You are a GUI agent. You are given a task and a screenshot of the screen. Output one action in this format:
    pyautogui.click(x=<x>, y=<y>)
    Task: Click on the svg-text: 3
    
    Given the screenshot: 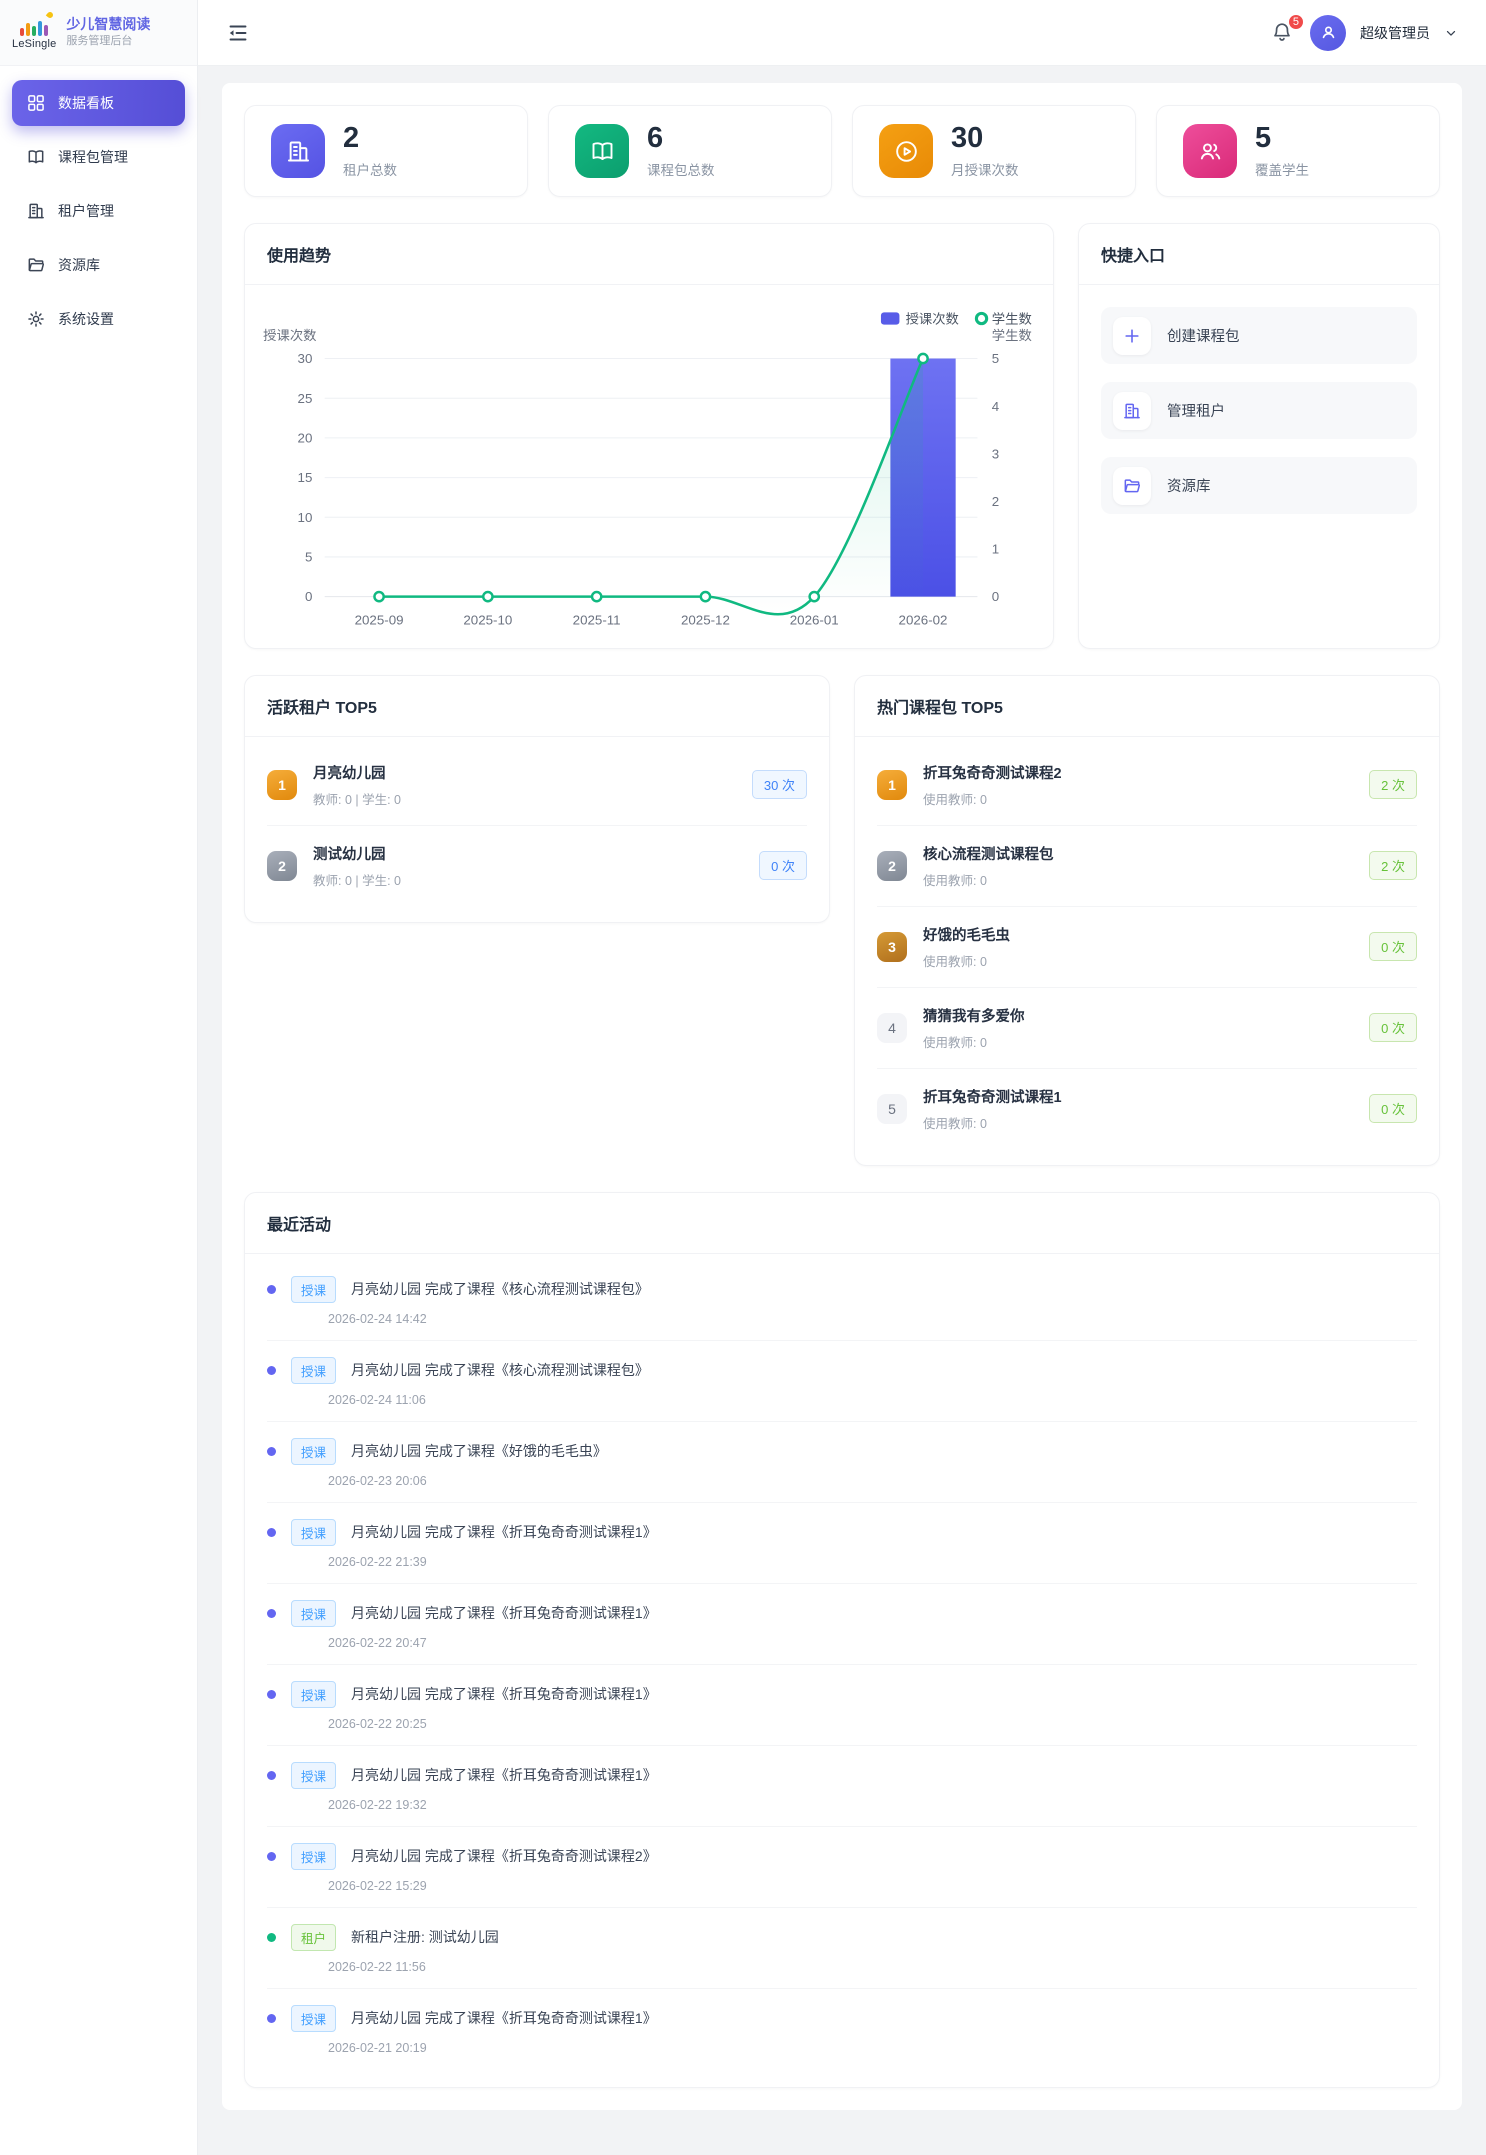 What is the action you would take?
    pyautogui.click(x=995, y=453)
    